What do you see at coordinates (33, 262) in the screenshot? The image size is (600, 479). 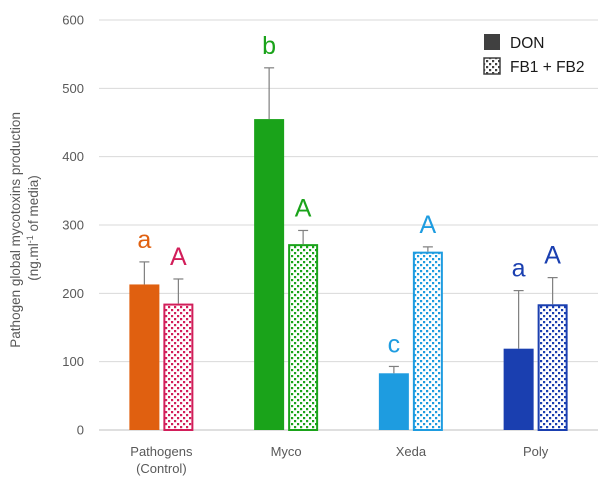 I see `y-axis-title-line2-pre: (ng.ml` at bounding box center [33, 262].